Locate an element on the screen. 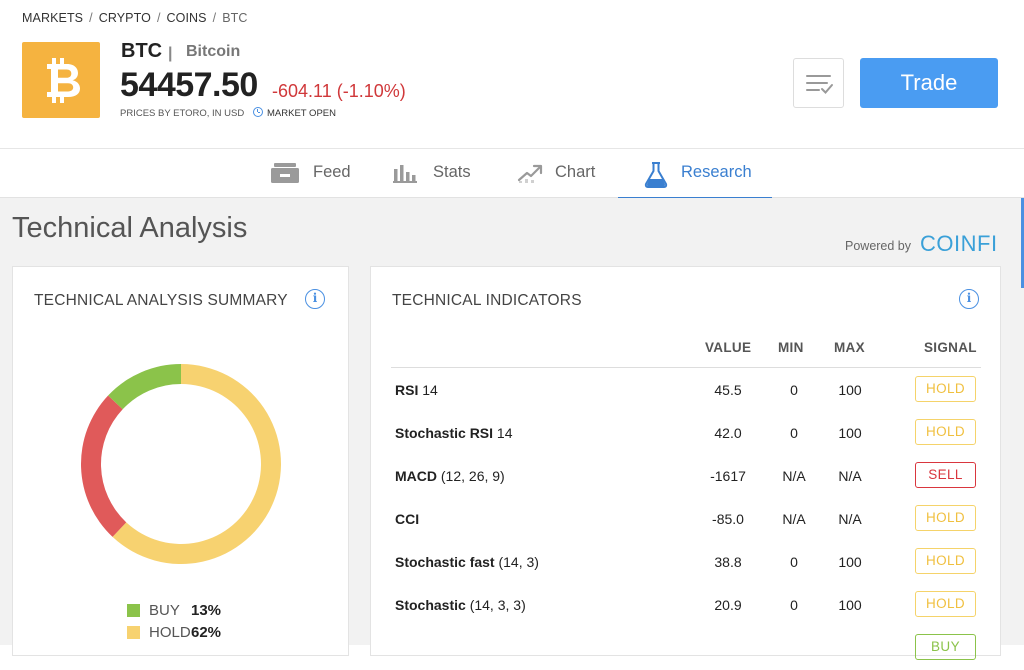  tab-research: Research is located at coordinates (695, 174).